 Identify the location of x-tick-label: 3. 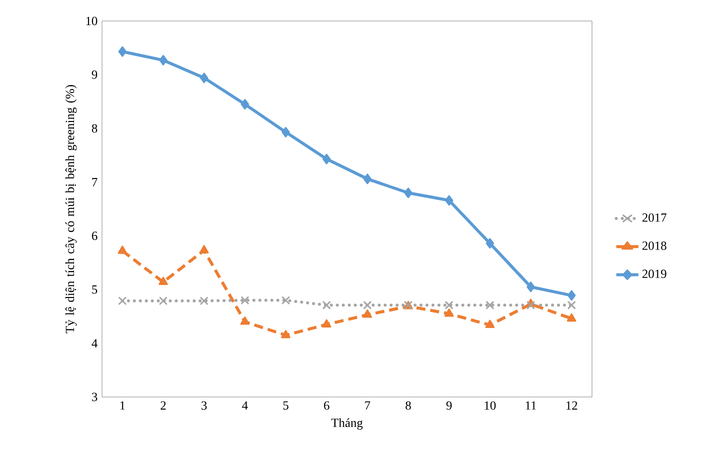
(204, 405).